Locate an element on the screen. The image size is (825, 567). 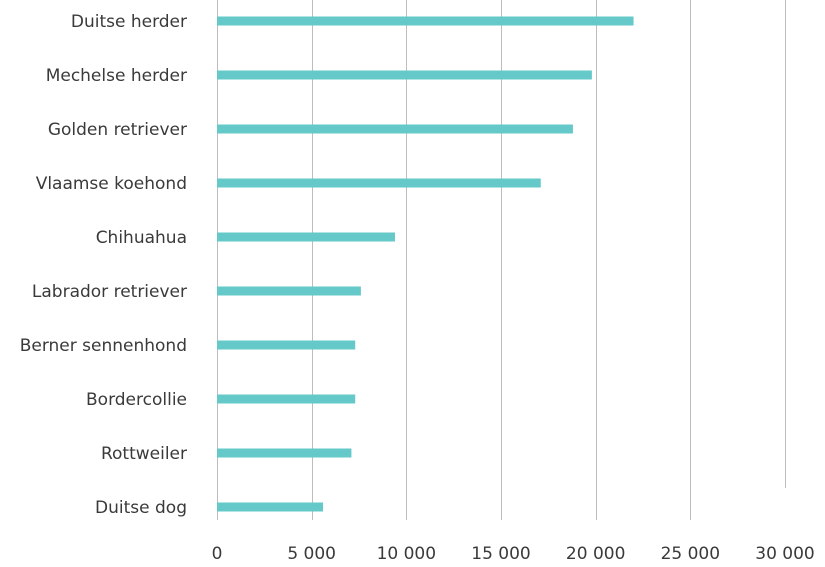
x-tick-label: 30 000 is located at coordinates (784, 553).